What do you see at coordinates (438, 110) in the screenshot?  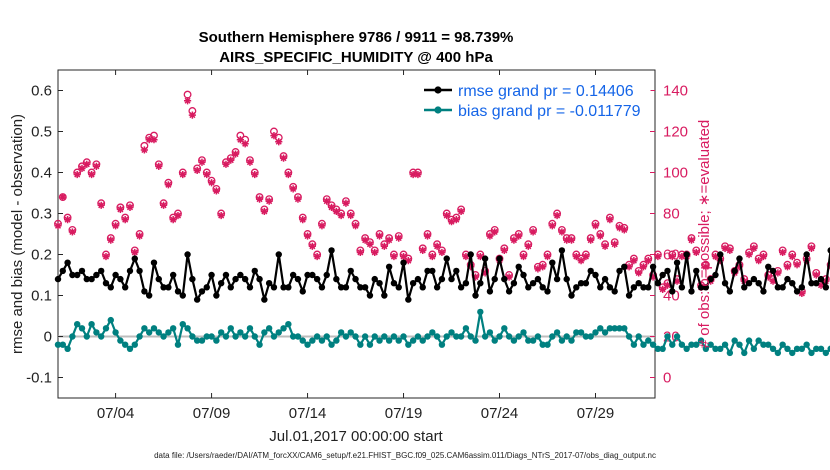 I see `legend-bias-marker` at bounding box center [438, 110].